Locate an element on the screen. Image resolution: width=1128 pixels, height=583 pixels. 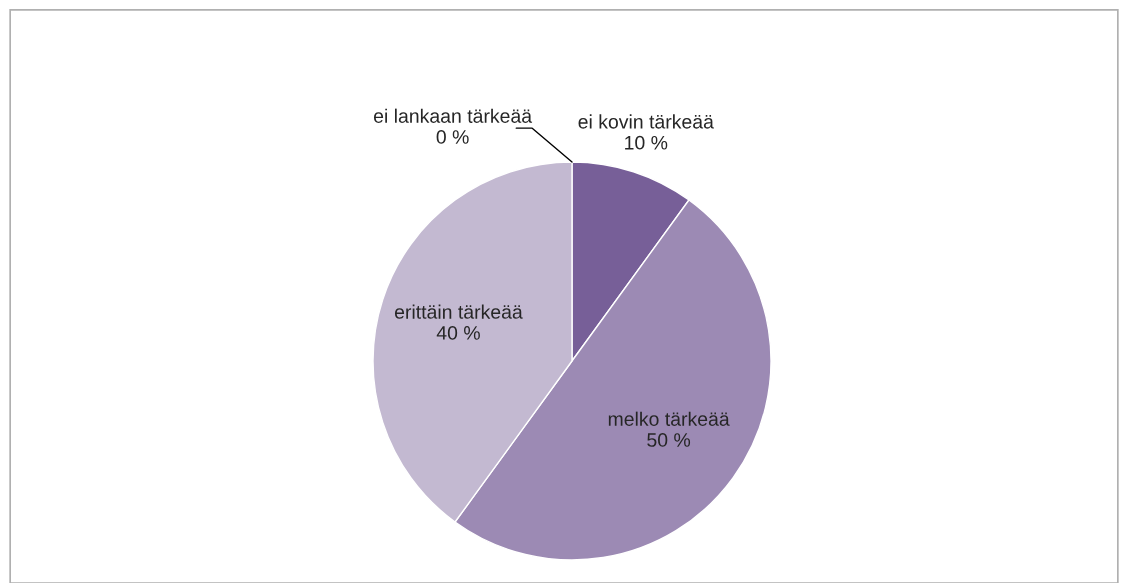
slice-label: ei kovin tärkeää is located at coordinates (646, 121).